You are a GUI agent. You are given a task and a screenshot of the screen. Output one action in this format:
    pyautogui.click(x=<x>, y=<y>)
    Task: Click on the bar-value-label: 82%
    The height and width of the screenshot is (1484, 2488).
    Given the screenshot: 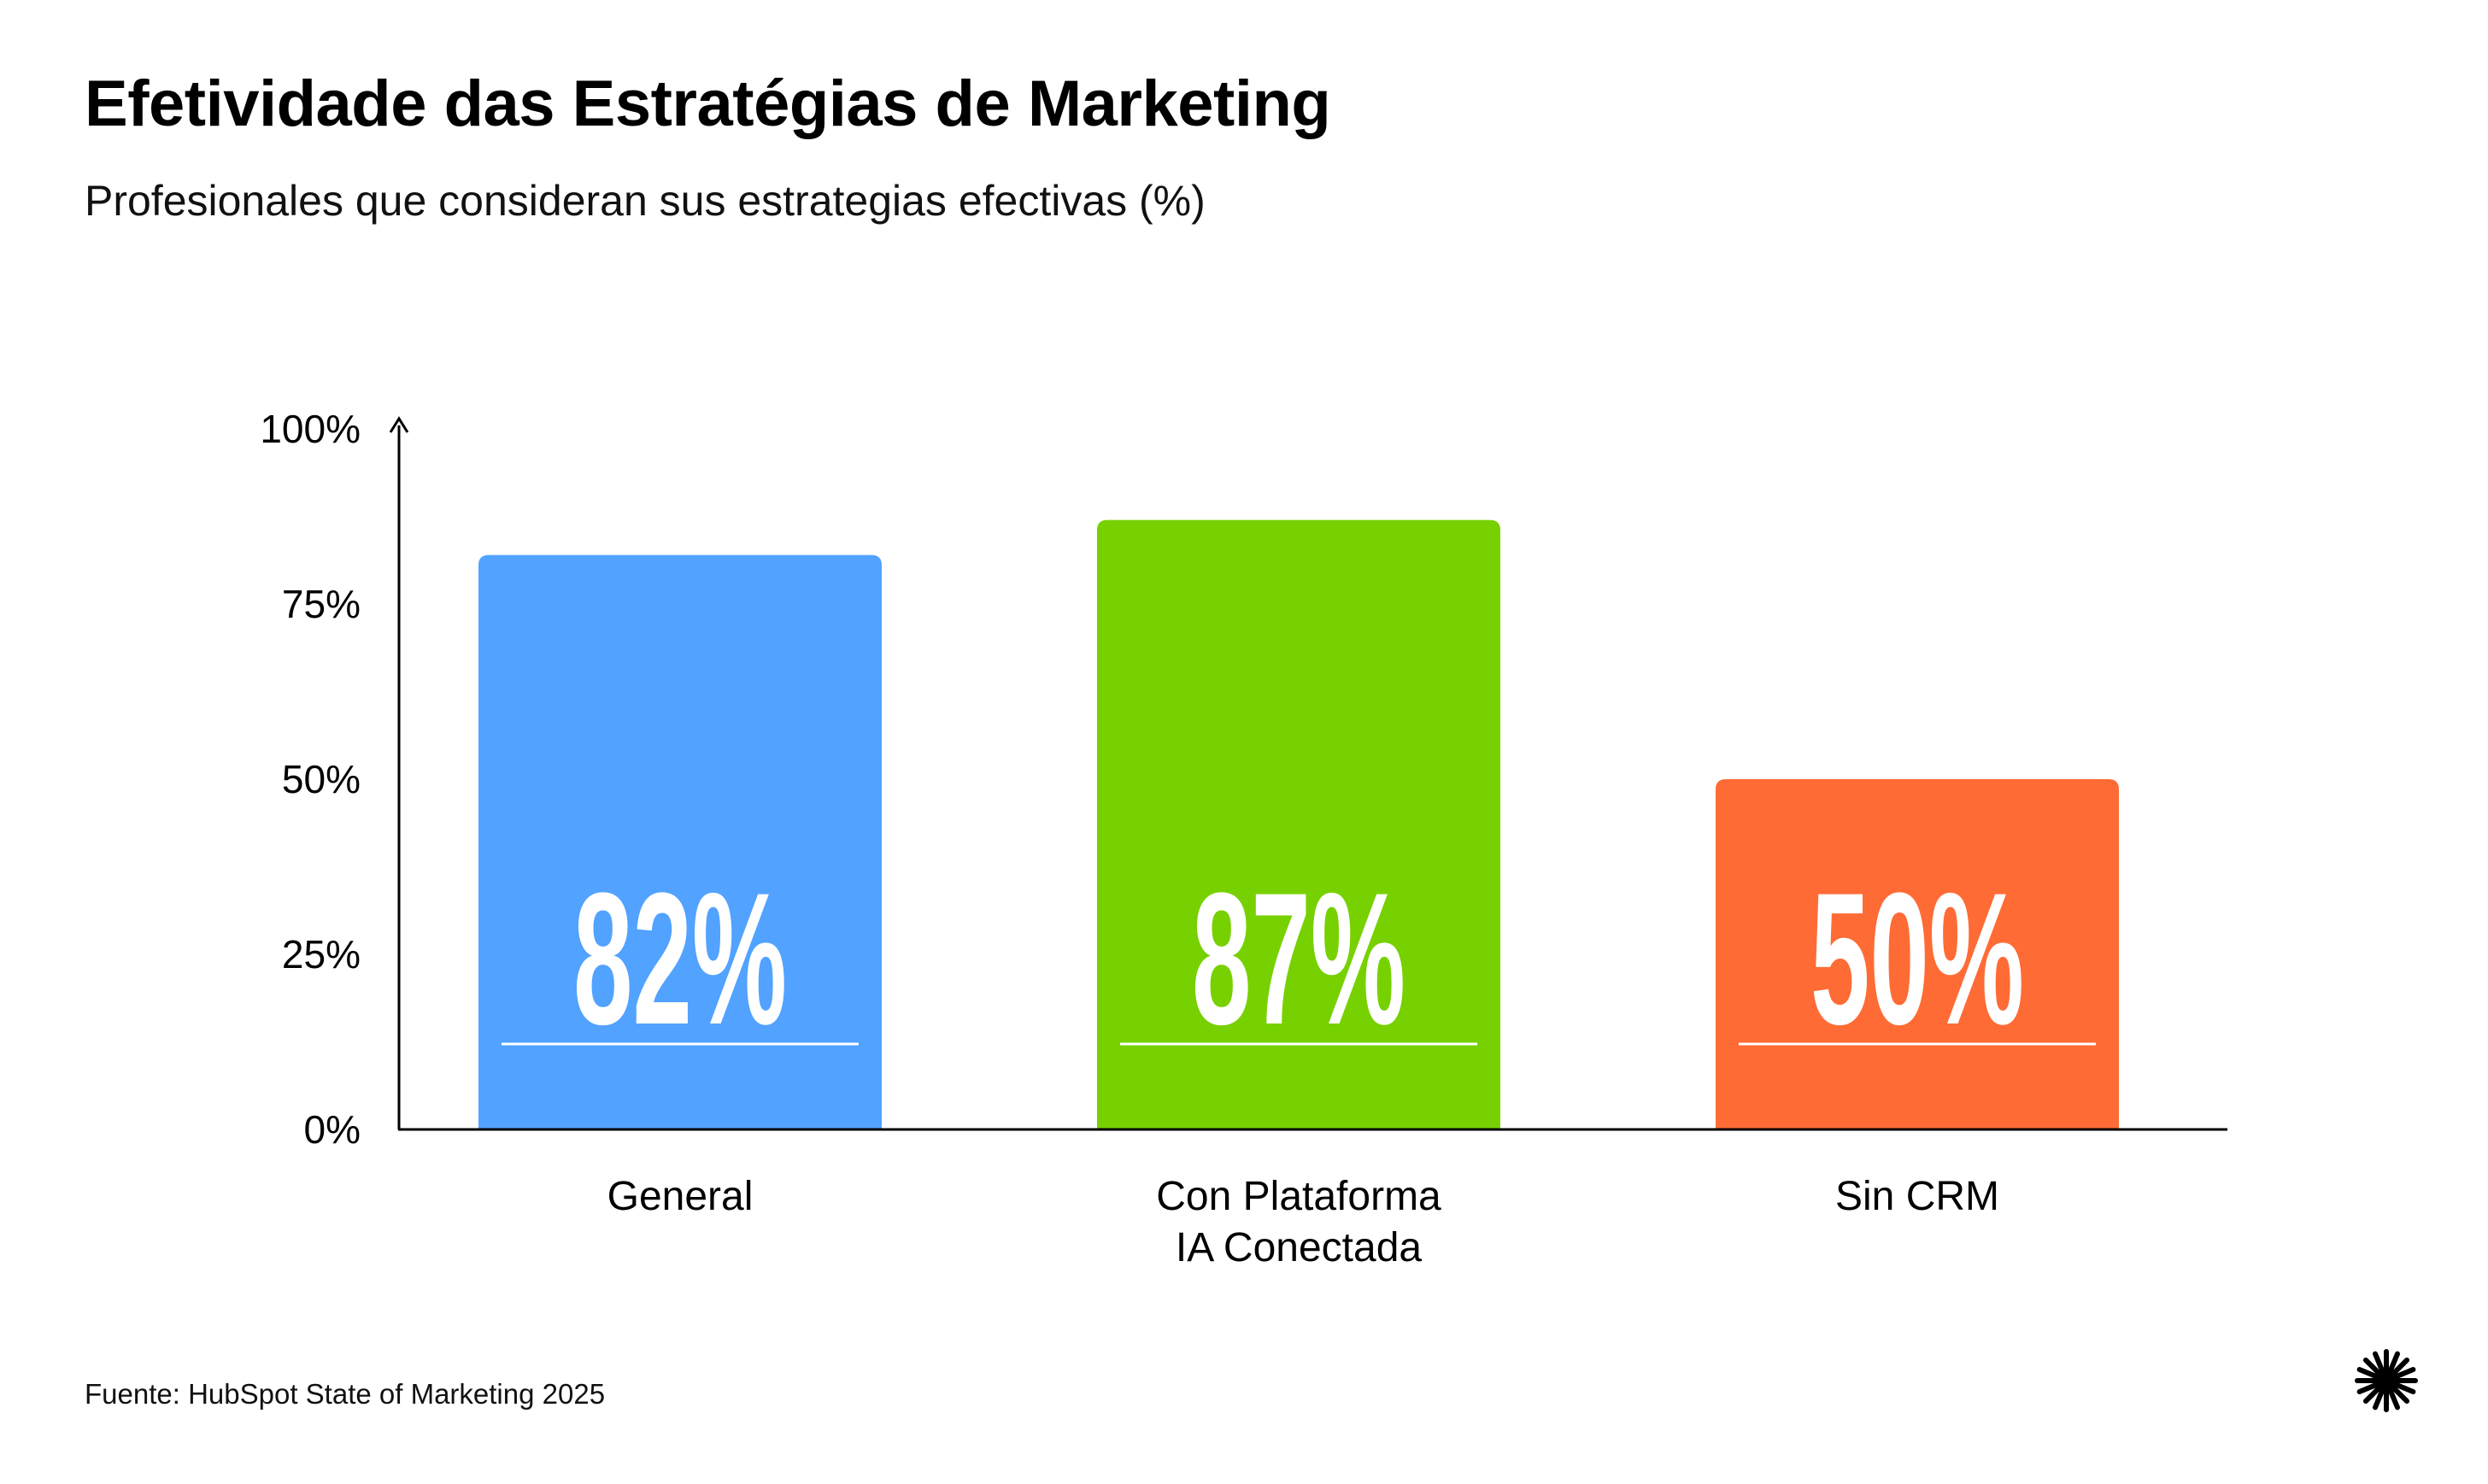 What is the action you would take?
    pyautogui.click(x=680, y=959)
    